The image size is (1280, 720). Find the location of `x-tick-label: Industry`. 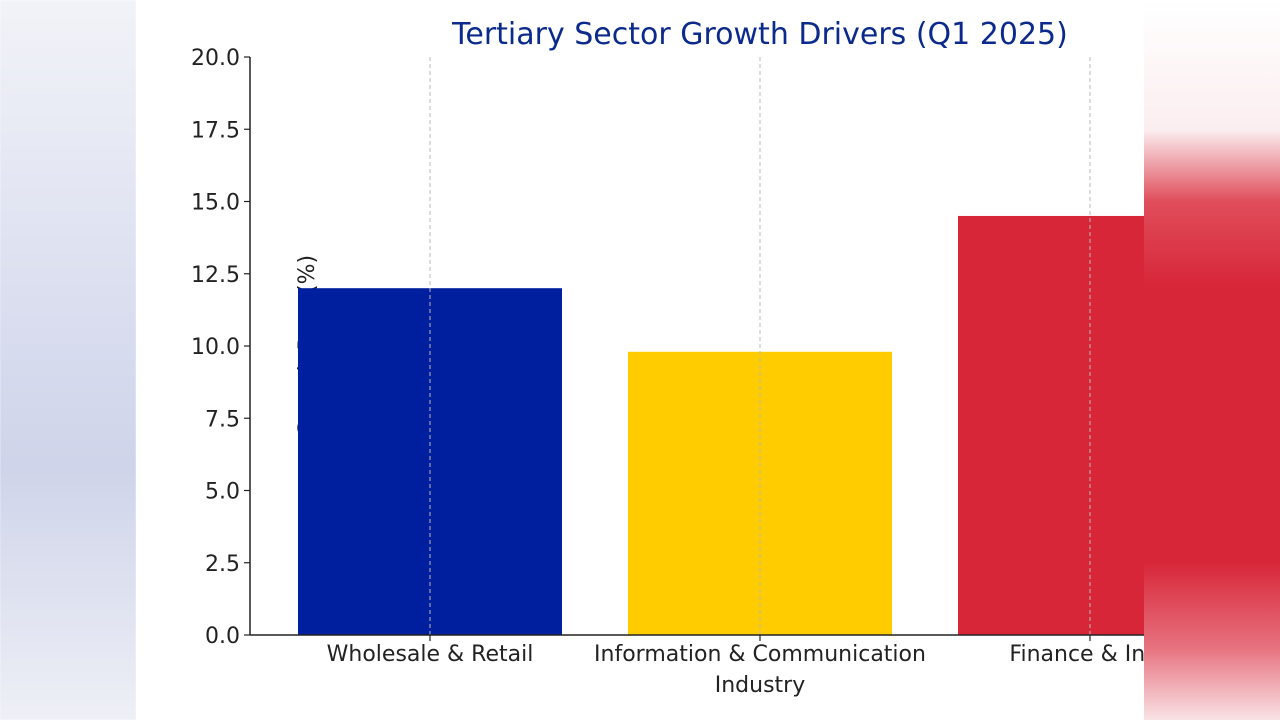

x-tick-label: Industry is located at coordinates (760, 685).